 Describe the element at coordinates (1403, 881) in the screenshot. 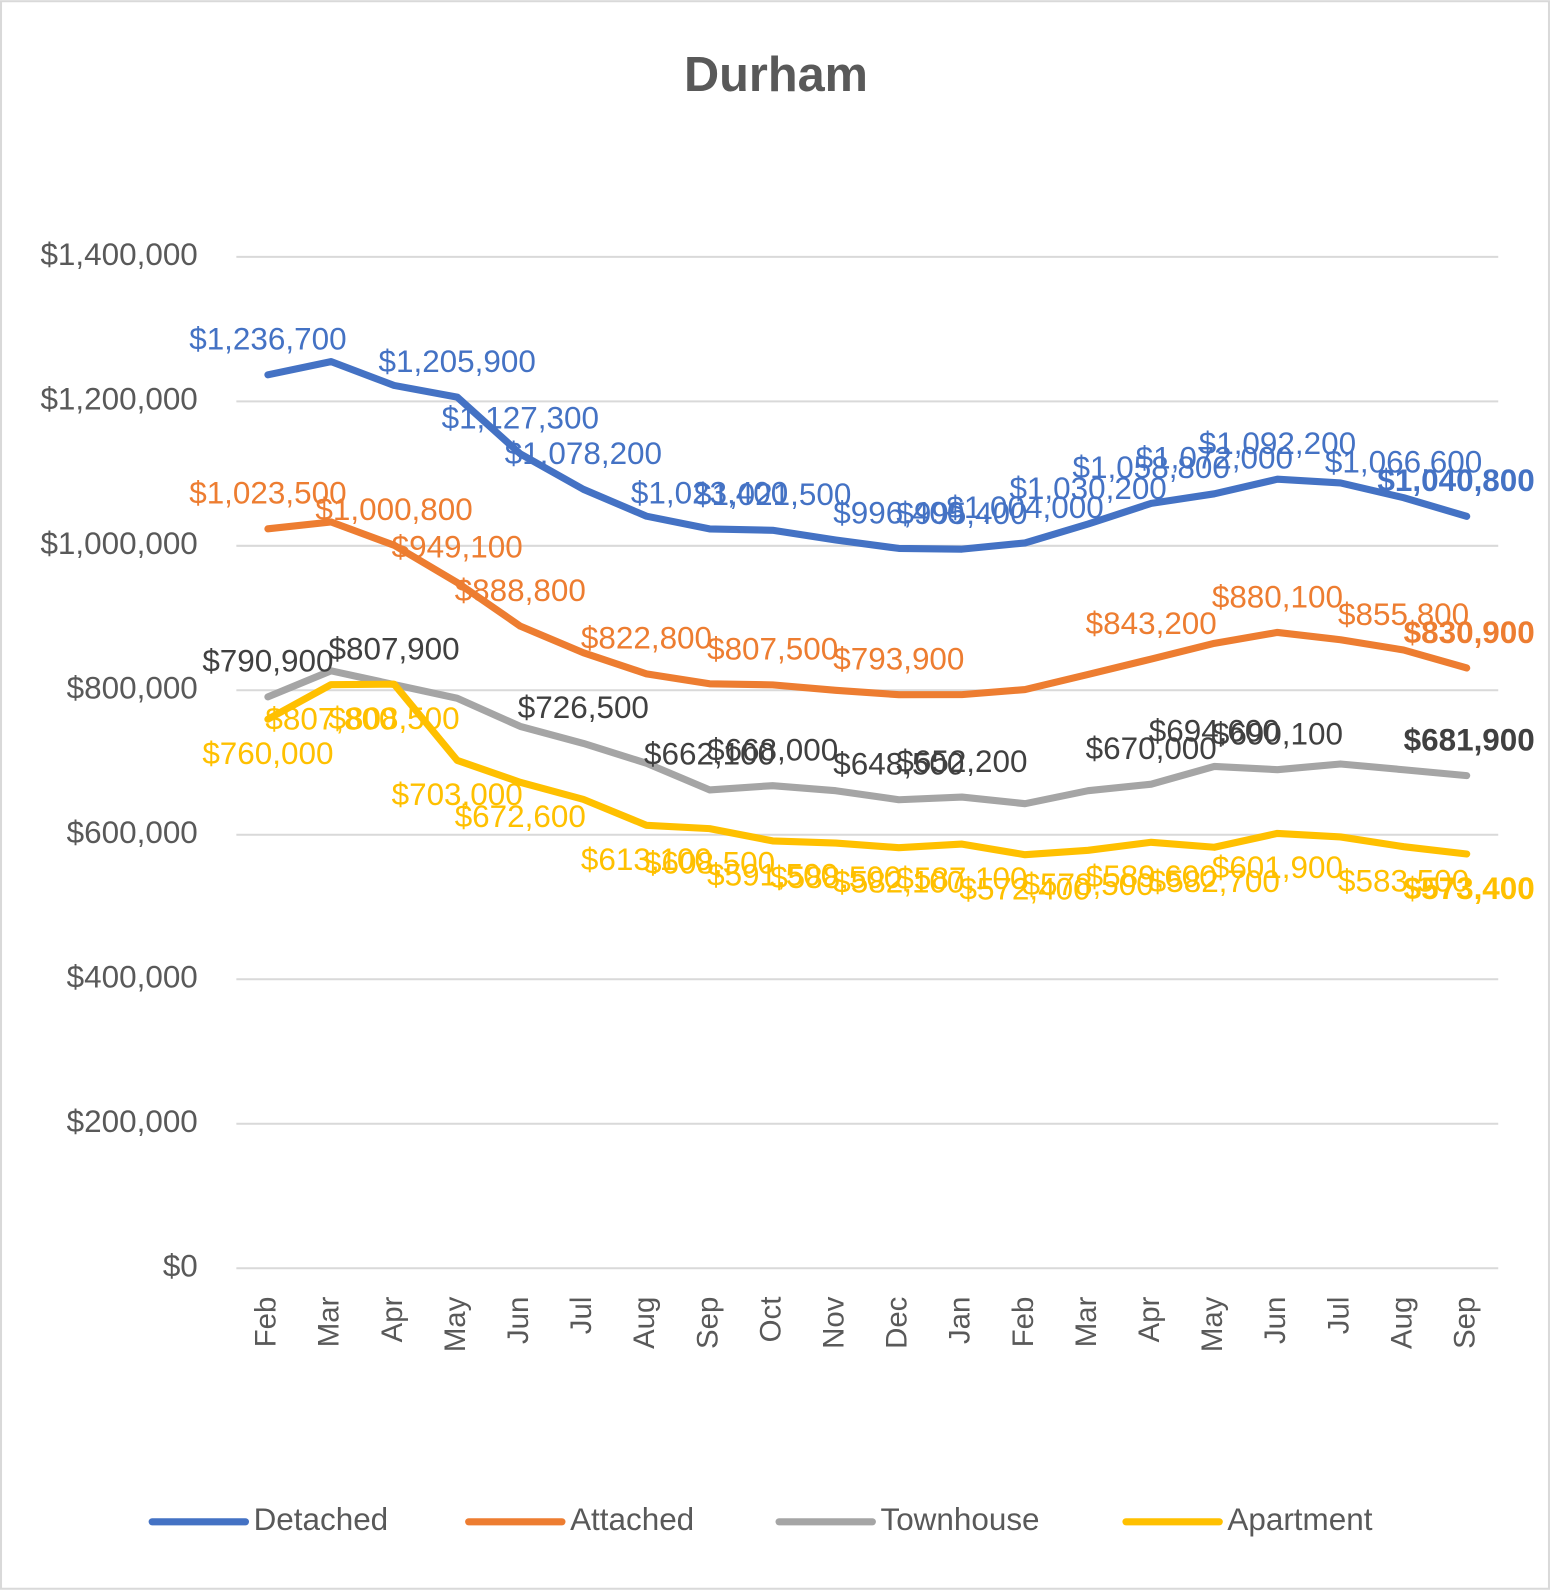

I see `data-label: $583,500` at that location.